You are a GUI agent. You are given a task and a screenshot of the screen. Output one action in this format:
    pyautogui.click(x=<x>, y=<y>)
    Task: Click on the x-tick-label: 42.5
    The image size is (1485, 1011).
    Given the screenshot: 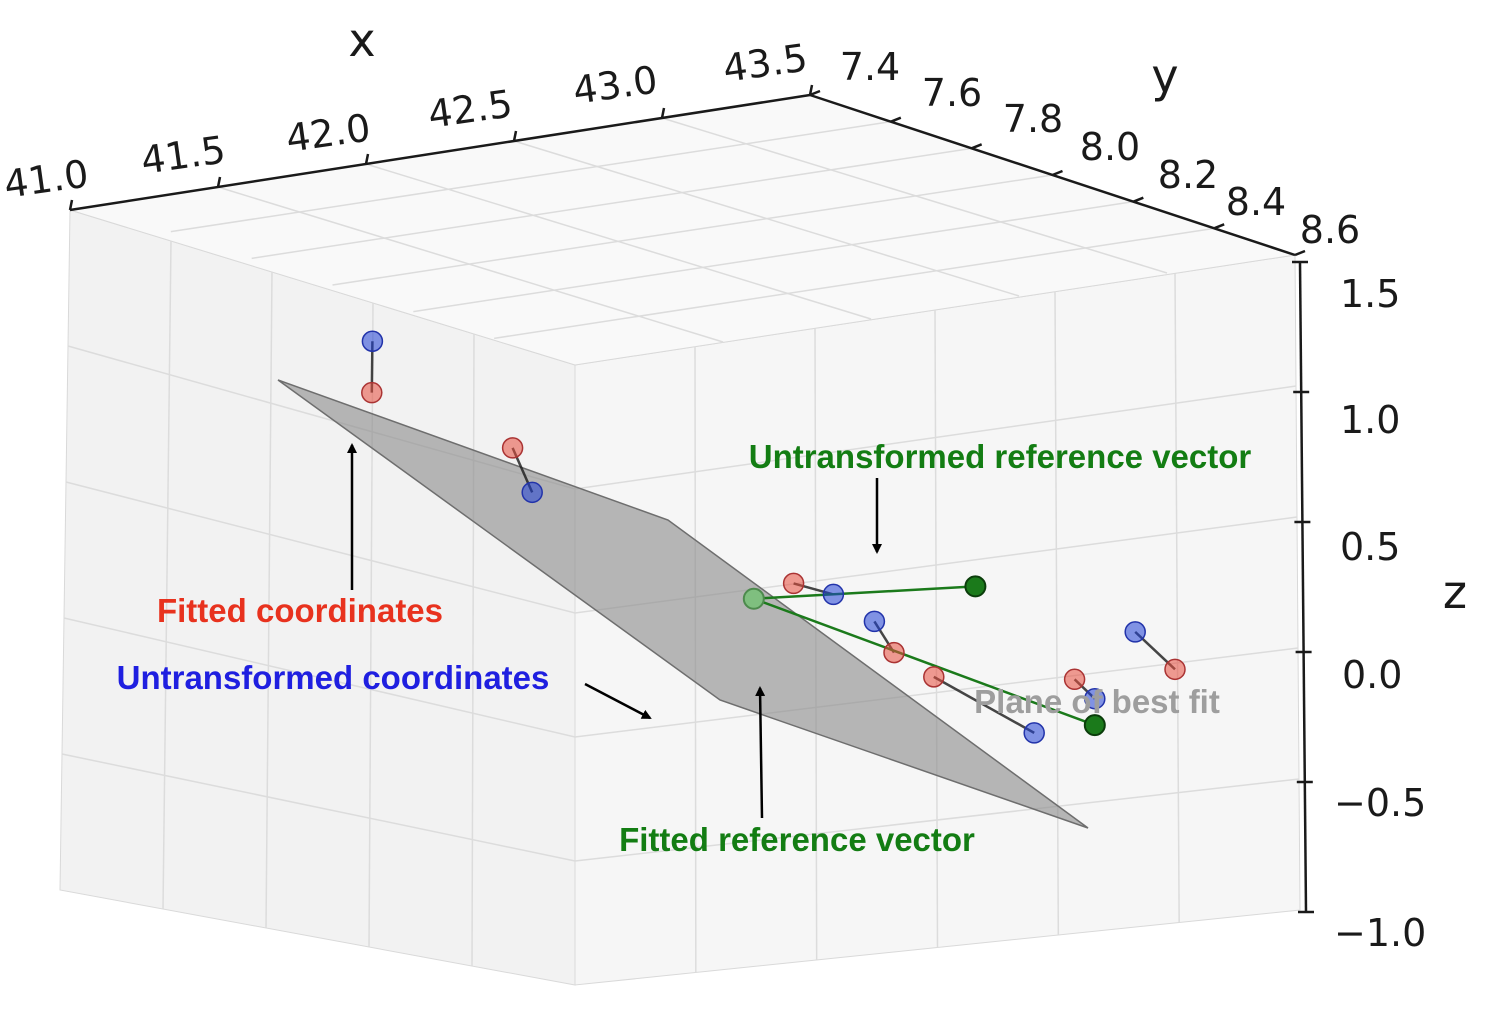 What is the action you would take?
    pyautogui.click(x=470, y=108)
    